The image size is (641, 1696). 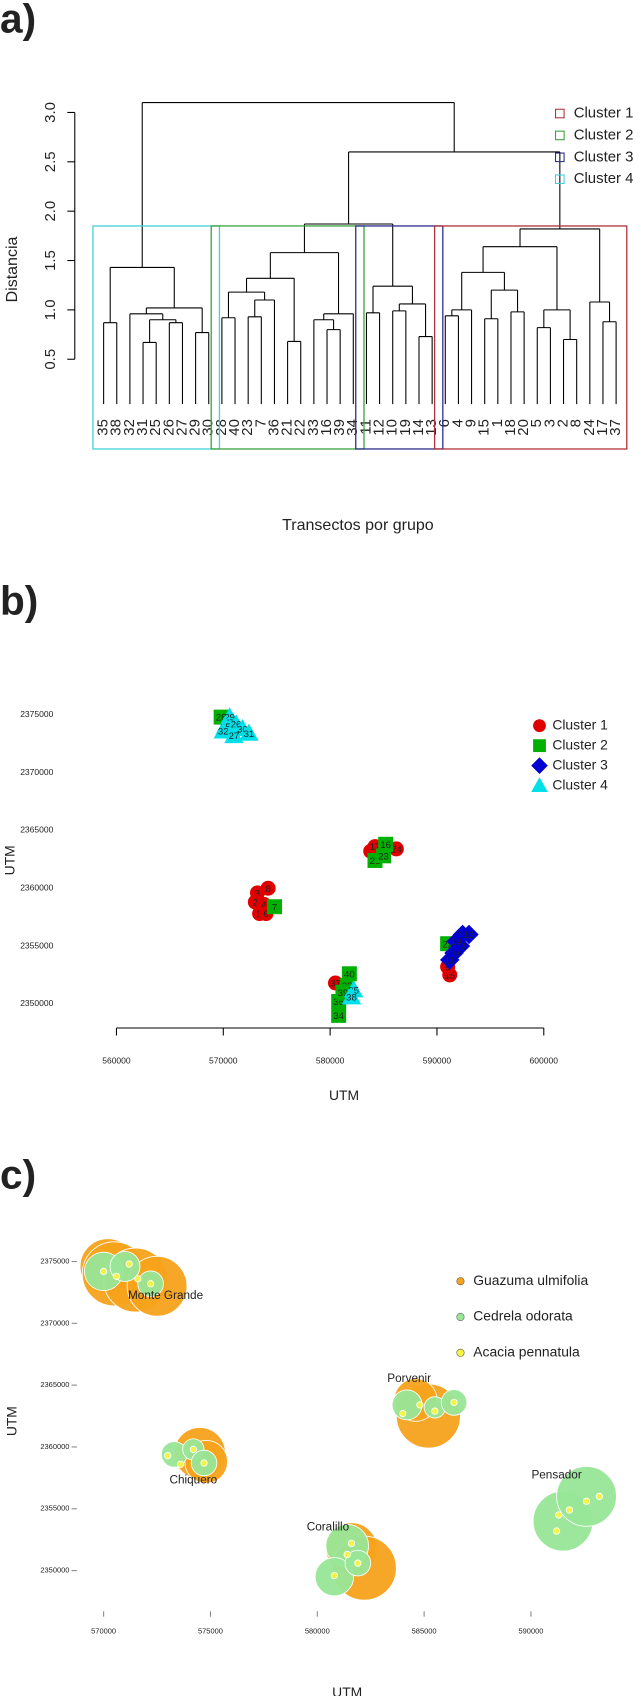 What do you see at coordinates (396, 850) in the screenshot?
I see `point-label: 24` at bounding box center [396, 850].